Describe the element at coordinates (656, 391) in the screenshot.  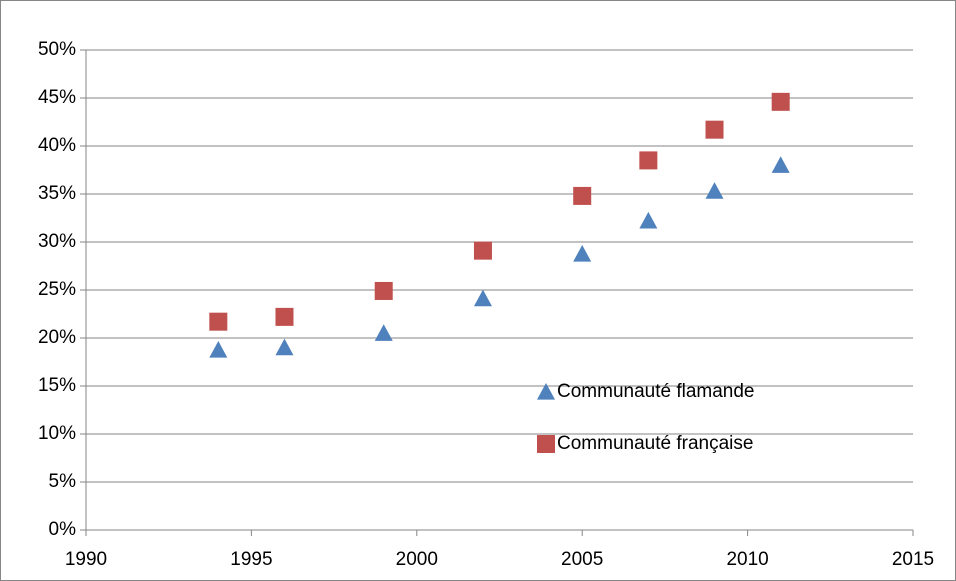
I see `legend-label: Communauté flamande` at that location.